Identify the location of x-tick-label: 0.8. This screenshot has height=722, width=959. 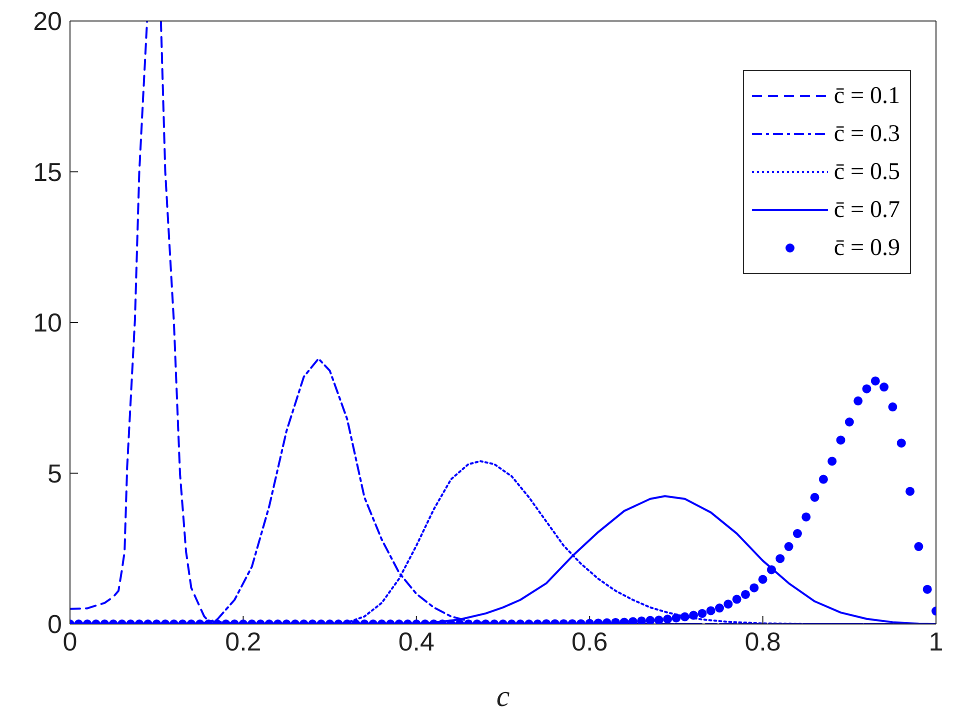
(762, 641).